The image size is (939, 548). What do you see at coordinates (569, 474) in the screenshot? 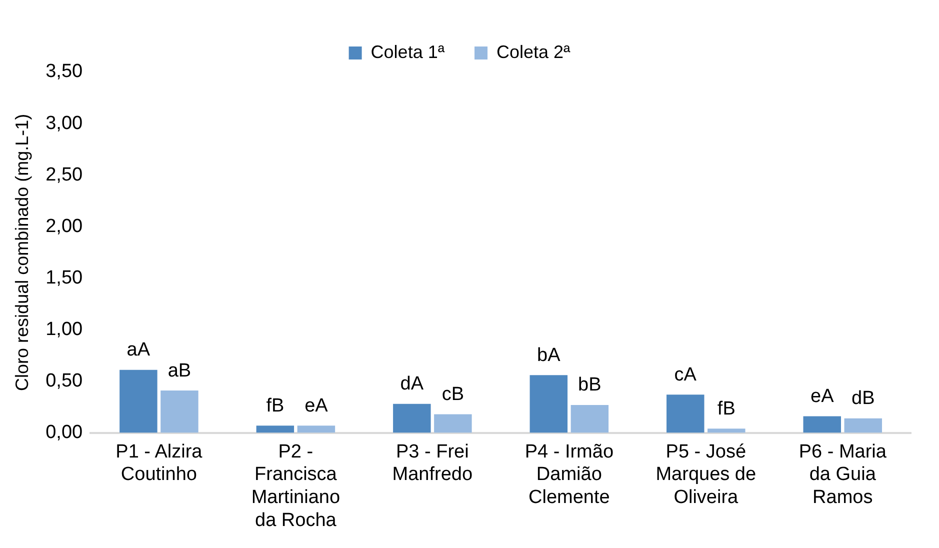
I see `x-tick-label: P4 - Irmão Damião Clemente` at bounding box center [569, 474].